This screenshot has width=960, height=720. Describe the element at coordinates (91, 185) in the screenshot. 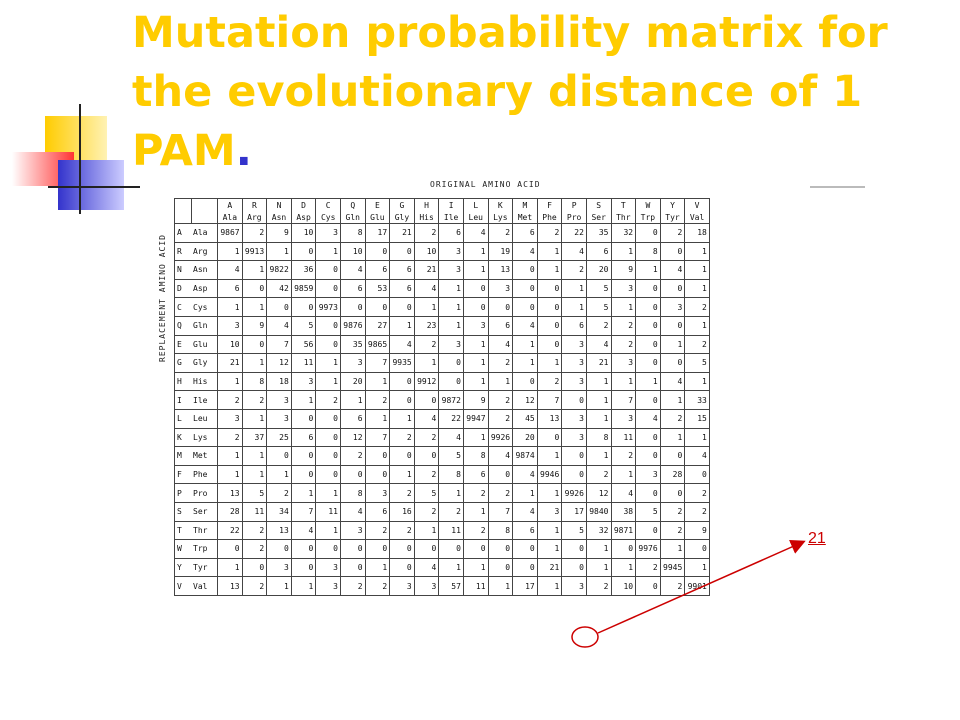

I see `deco-blue-block` at that location.